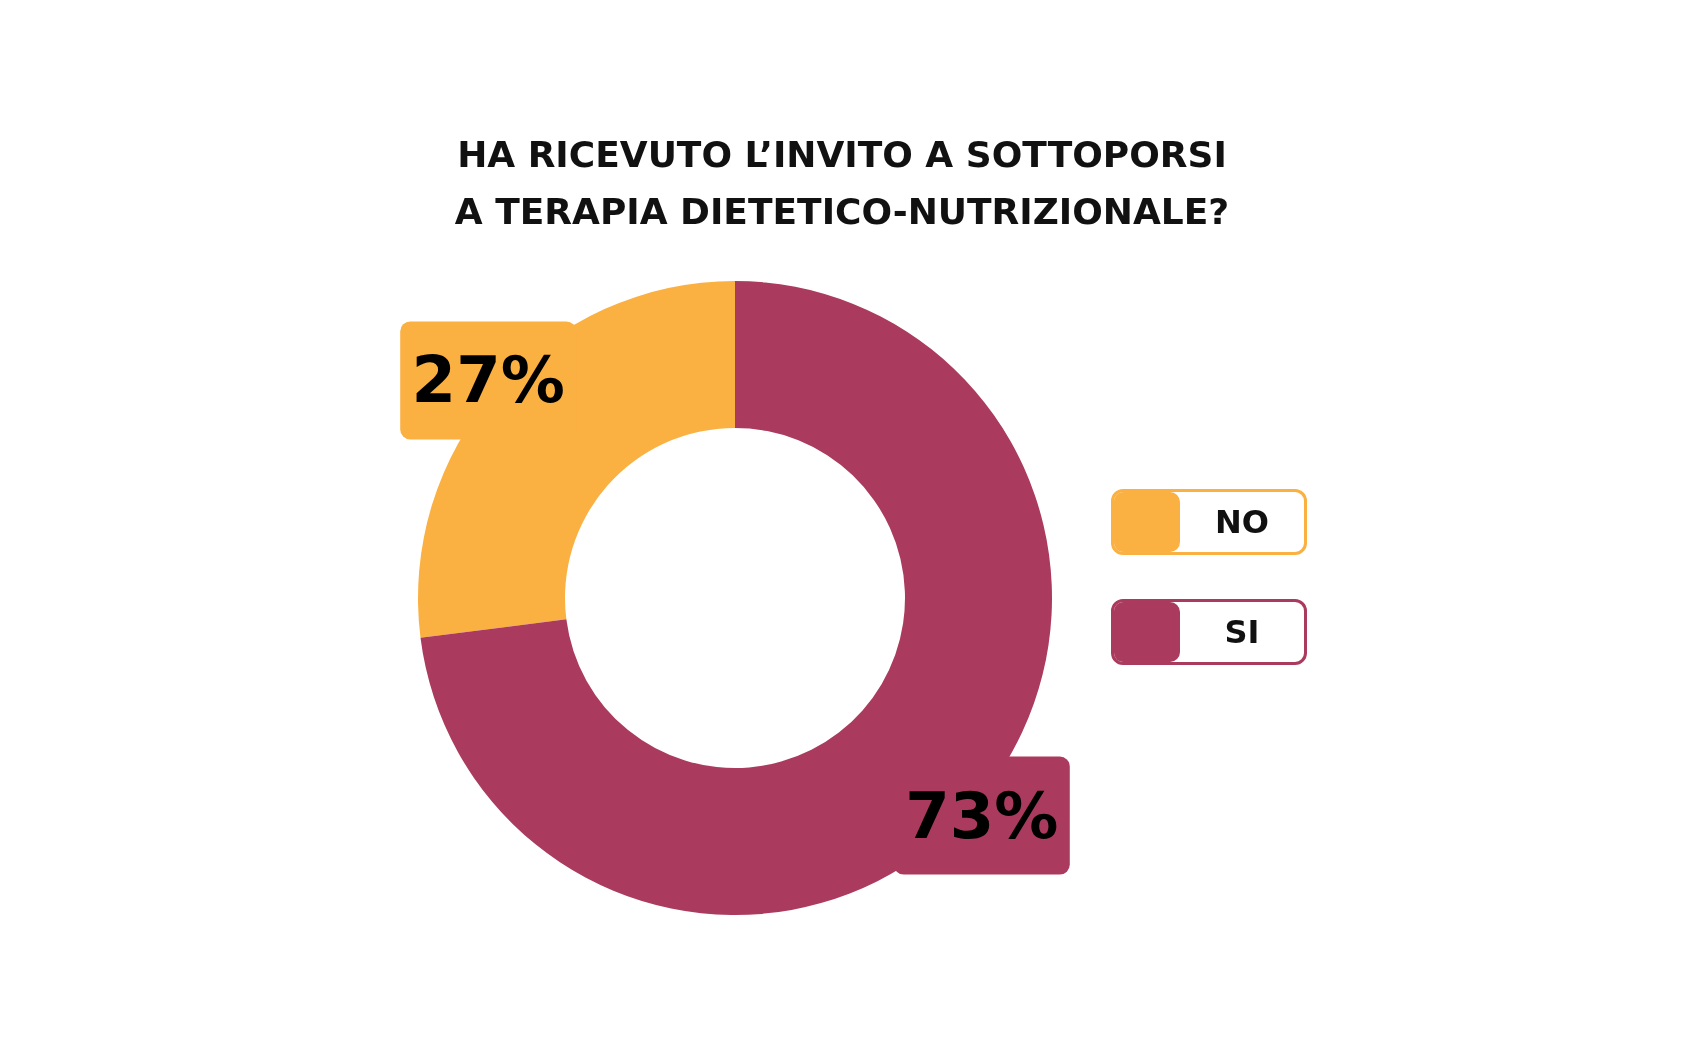 This screenshot has width=1684, height=1053. What do you see at coordinates (1242, 632) in the screenshot?
I see `legend-label: SI` at bounding box center [1242, 632].